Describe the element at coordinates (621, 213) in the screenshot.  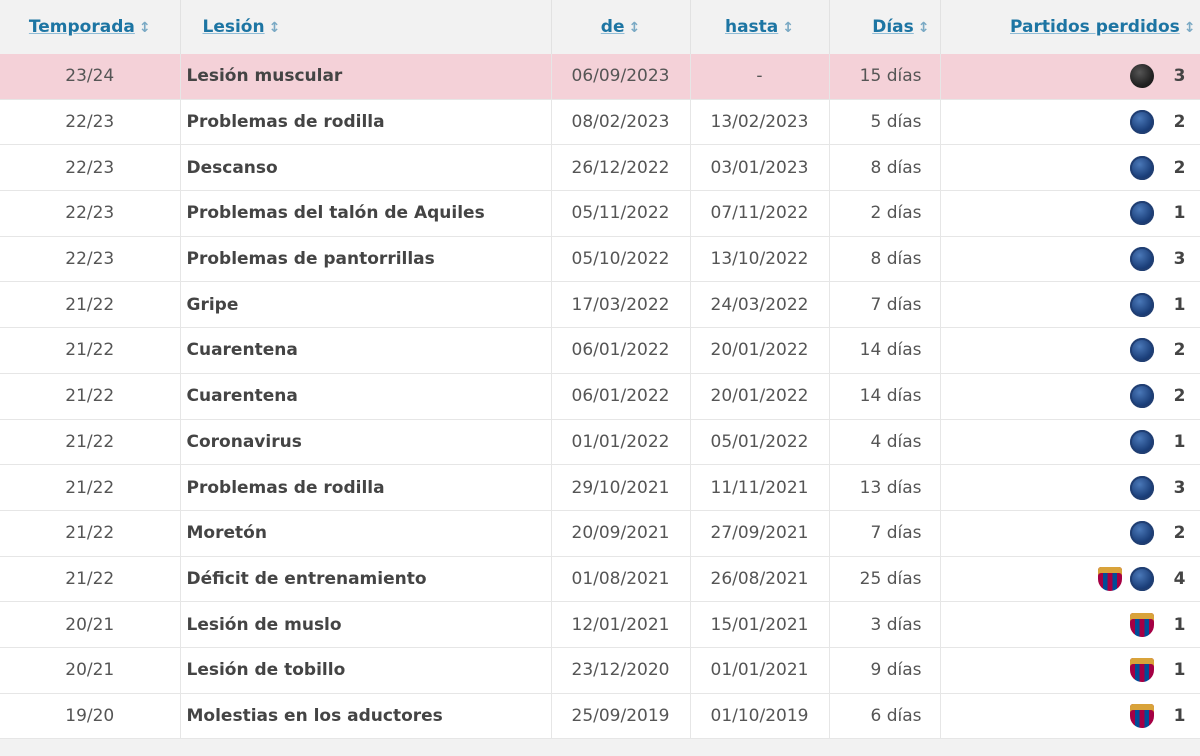
I see `from-date-cell: 05/11/2022` at that location.